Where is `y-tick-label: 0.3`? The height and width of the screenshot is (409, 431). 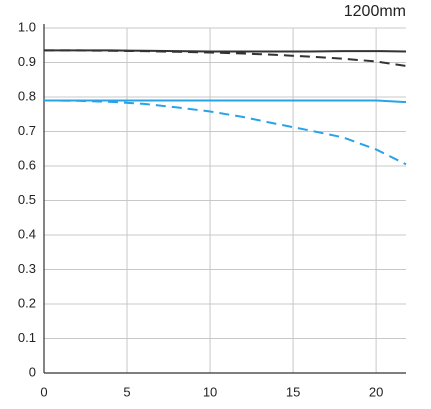 y-tick-label: 0.3 is located at coordinates (27, 268).